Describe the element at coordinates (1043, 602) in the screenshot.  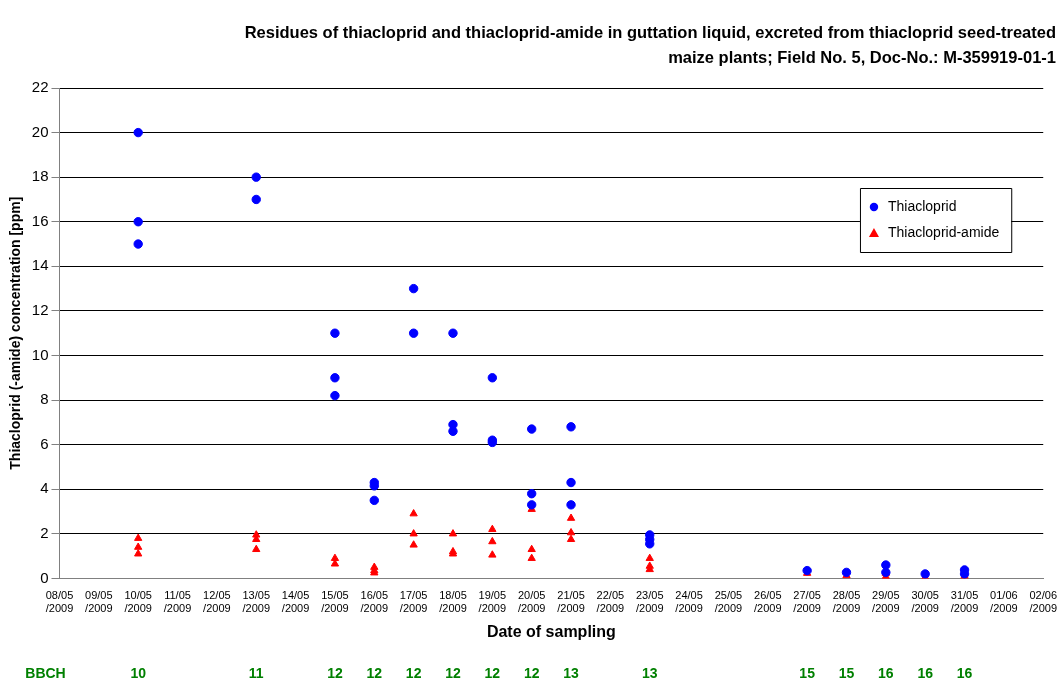
I see `x-tick-label: 02/06 /2009` at that location.